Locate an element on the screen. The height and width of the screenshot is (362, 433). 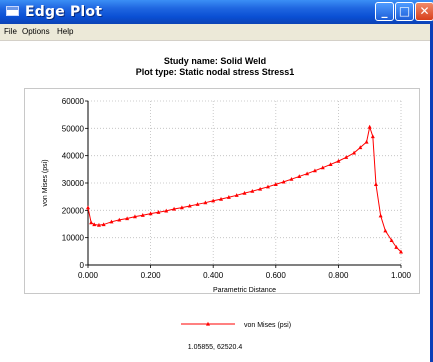
close-button: ✕ is located at coordinates (424, 11).